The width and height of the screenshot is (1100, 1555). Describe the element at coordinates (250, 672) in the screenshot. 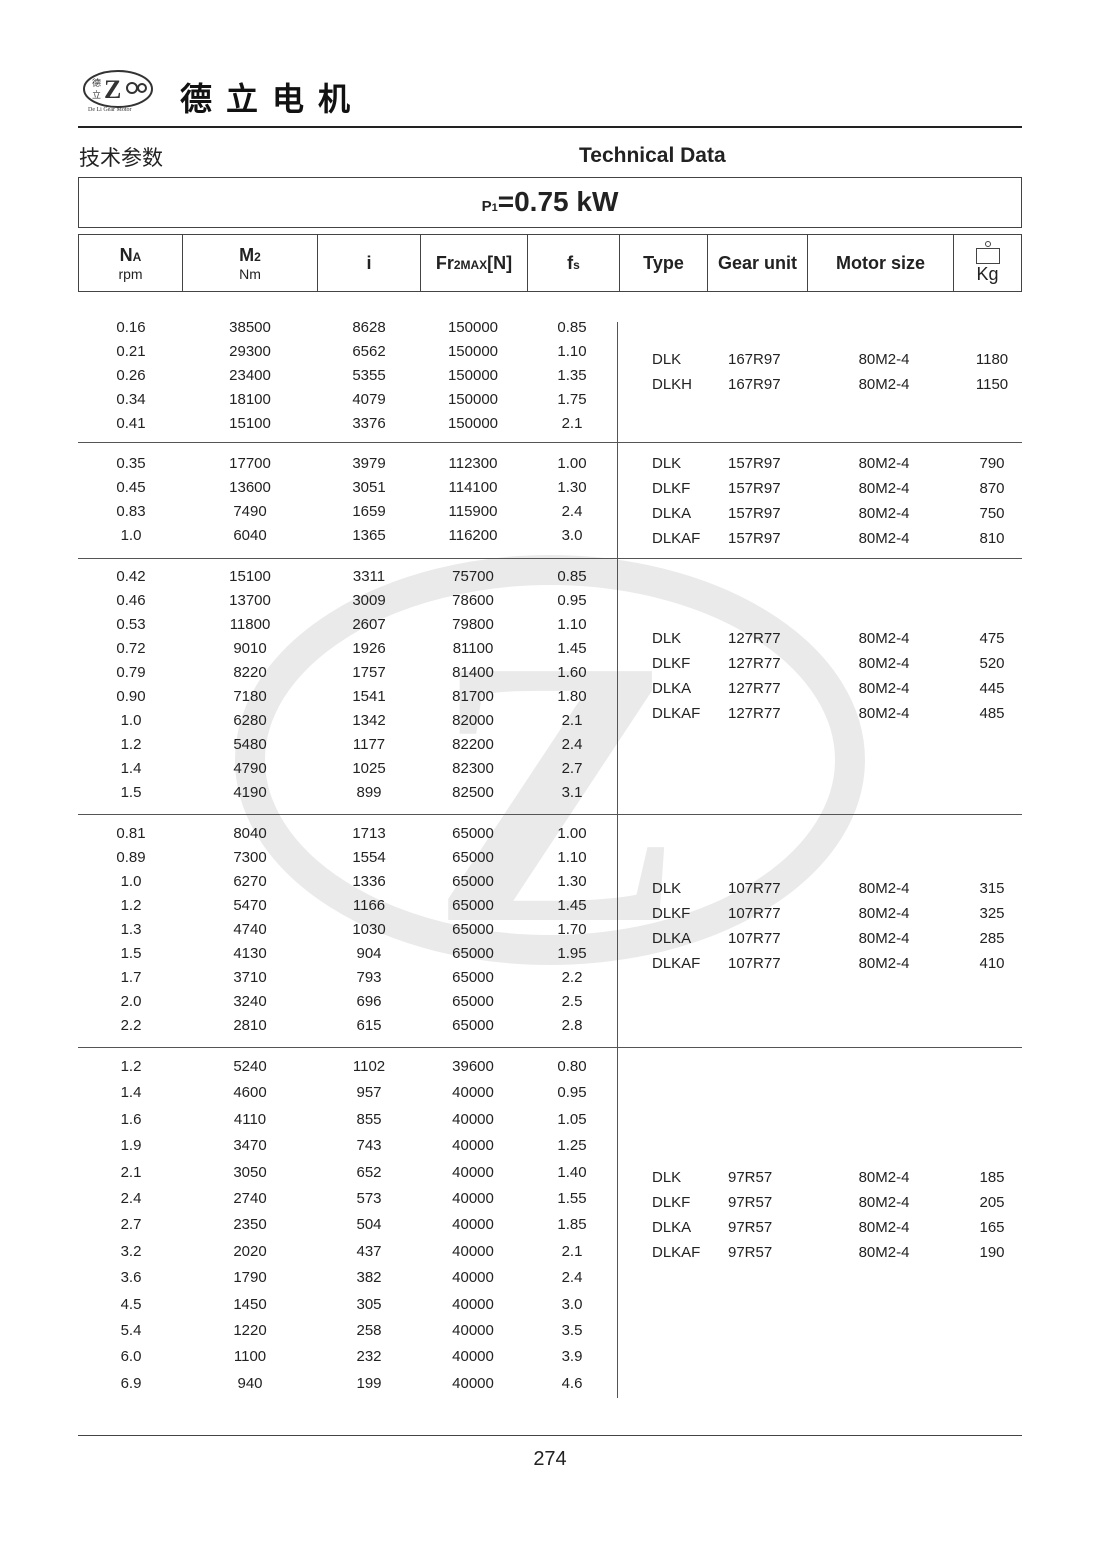

I see `torque-cell: 8220` at that location.